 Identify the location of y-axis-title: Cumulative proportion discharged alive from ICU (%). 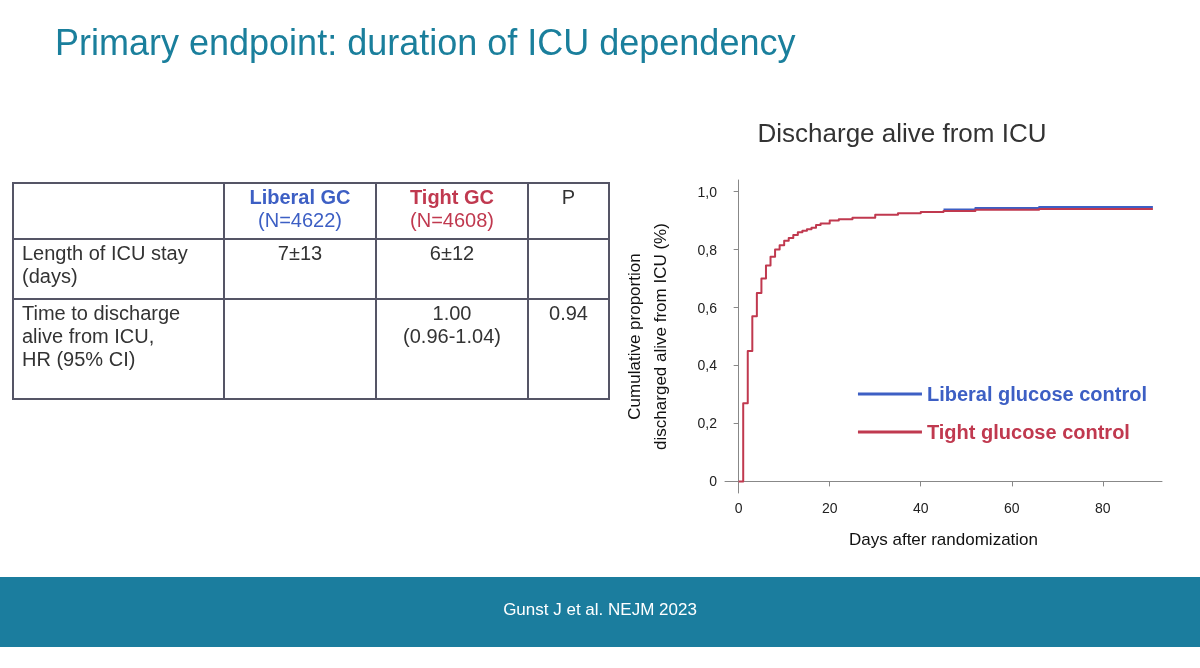
(647, 336).